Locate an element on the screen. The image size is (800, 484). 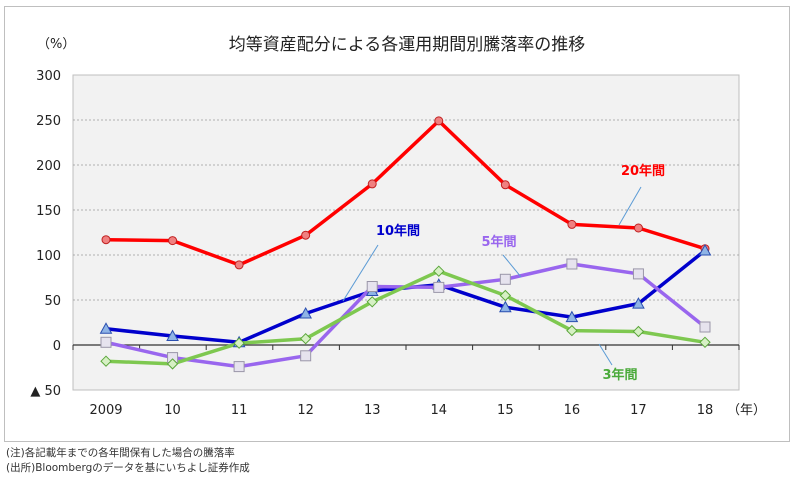
y-tick-label: ▲ 50 is located at coordinates (45, 391).